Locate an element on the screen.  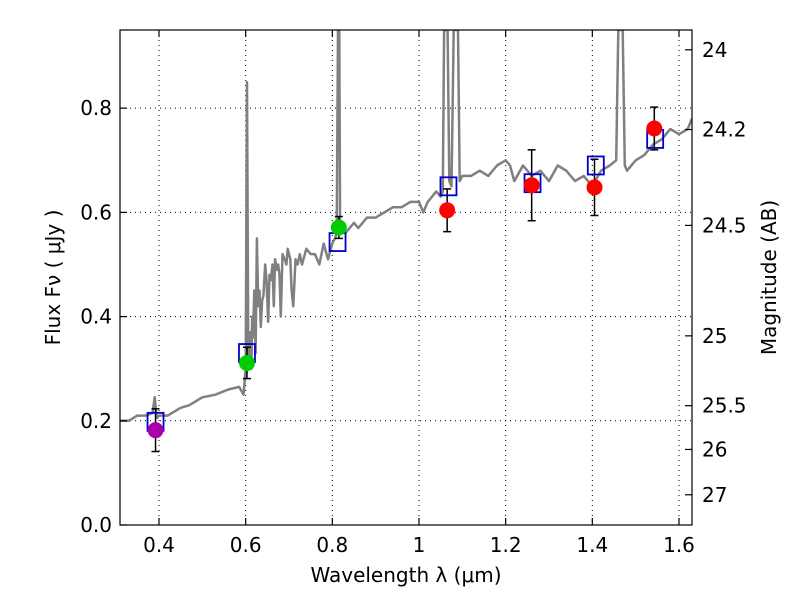
y-tick-label: 0.2 is located at coordinates (96, 421).